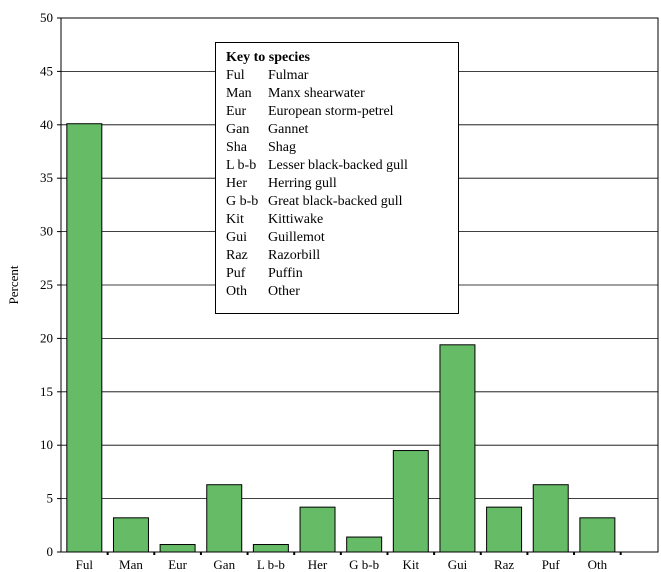 Image resolution: width=661 pixels, height=572 pixels. Describe the element at coordinates (550, 518) in the screenshot. I see `bar-puf` at that location.